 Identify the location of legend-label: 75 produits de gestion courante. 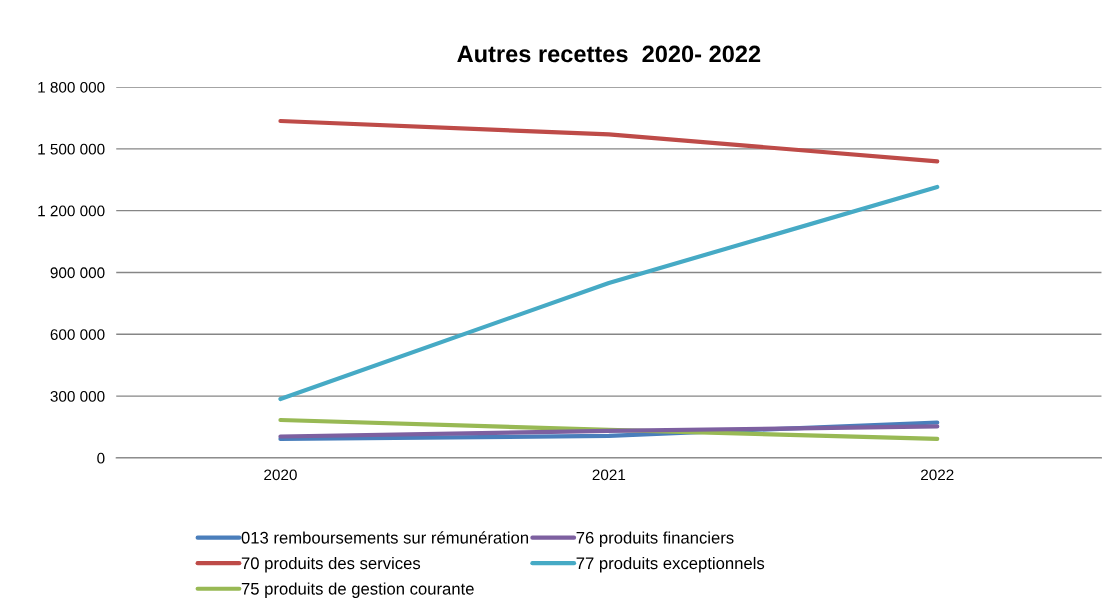
(357, 590).